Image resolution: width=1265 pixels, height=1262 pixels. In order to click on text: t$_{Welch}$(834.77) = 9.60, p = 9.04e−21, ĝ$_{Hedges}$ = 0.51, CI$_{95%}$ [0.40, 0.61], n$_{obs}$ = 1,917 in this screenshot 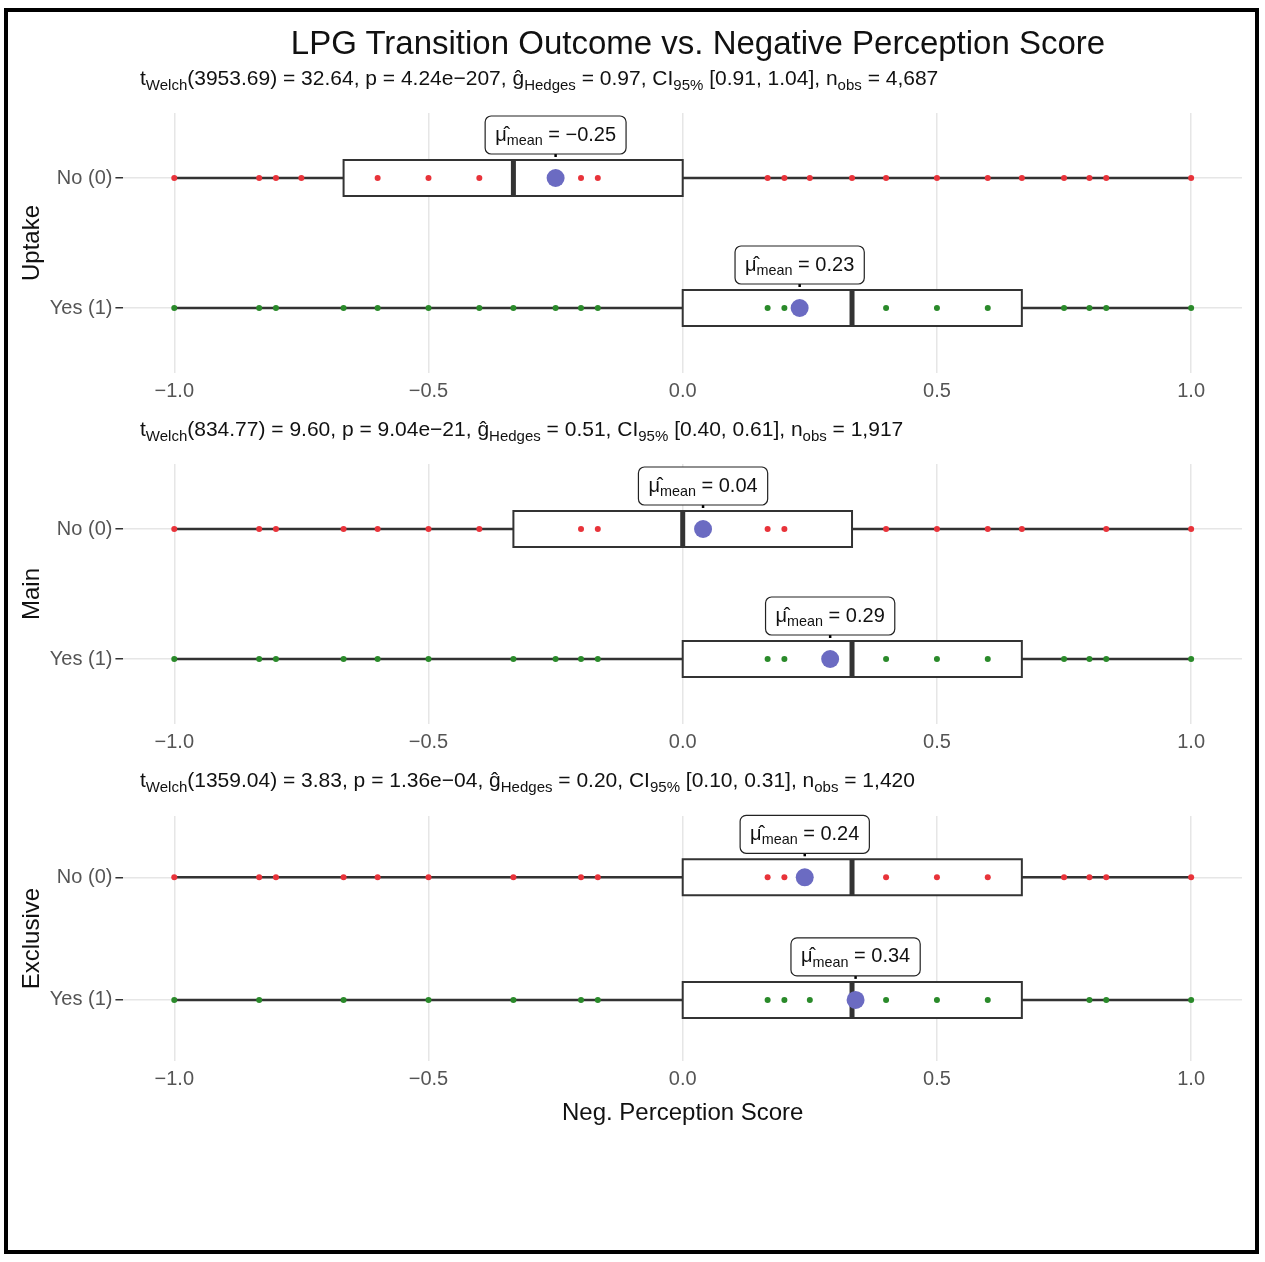, I will do `click(522, 431)`.